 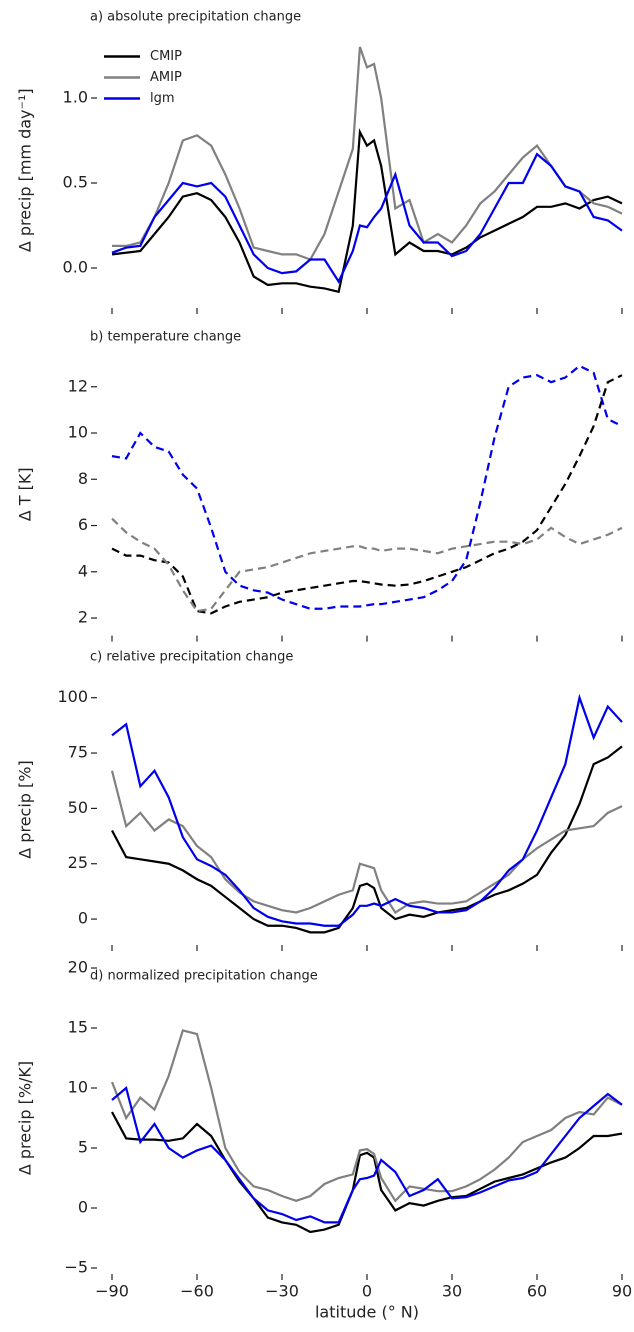 I want to click on panel-title: d) normalized precipitation change, so click(x=204, y=976).